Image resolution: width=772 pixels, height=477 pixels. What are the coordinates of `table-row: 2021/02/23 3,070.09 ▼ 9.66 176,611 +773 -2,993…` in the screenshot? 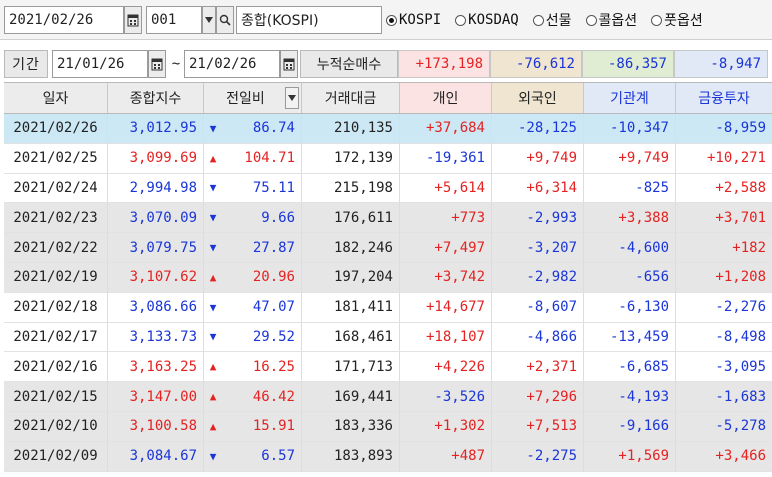 It's located at (388, 218).